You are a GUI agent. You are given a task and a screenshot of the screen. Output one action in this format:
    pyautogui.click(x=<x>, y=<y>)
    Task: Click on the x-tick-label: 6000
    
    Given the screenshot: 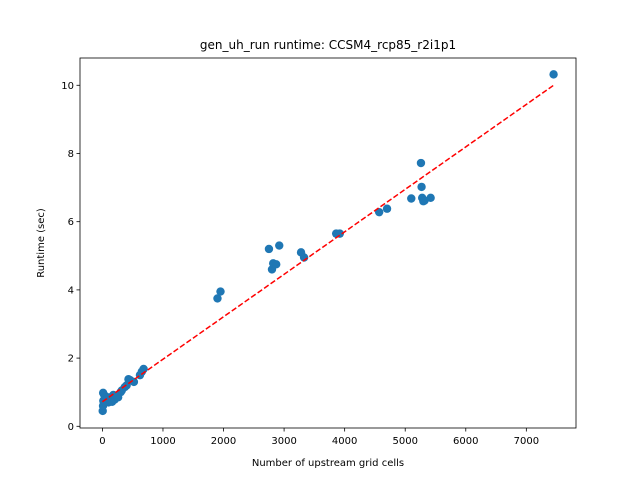 What is the action you would take?
    pyautogui.click(x=465, y=441)
    